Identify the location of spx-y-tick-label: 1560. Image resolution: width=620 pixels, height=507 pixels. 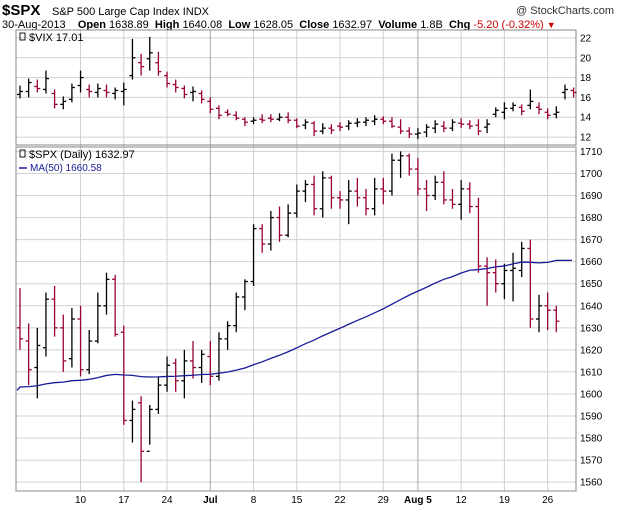
(591, 483).